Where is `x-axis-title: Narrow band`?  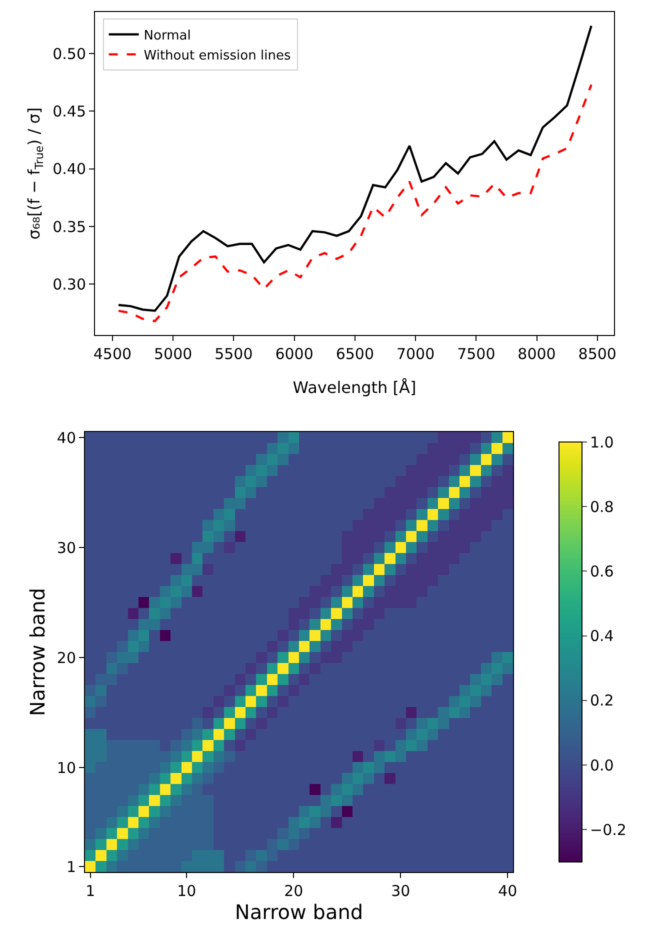 x-axis-title: Narrow band is located at coordinates (299, 912).